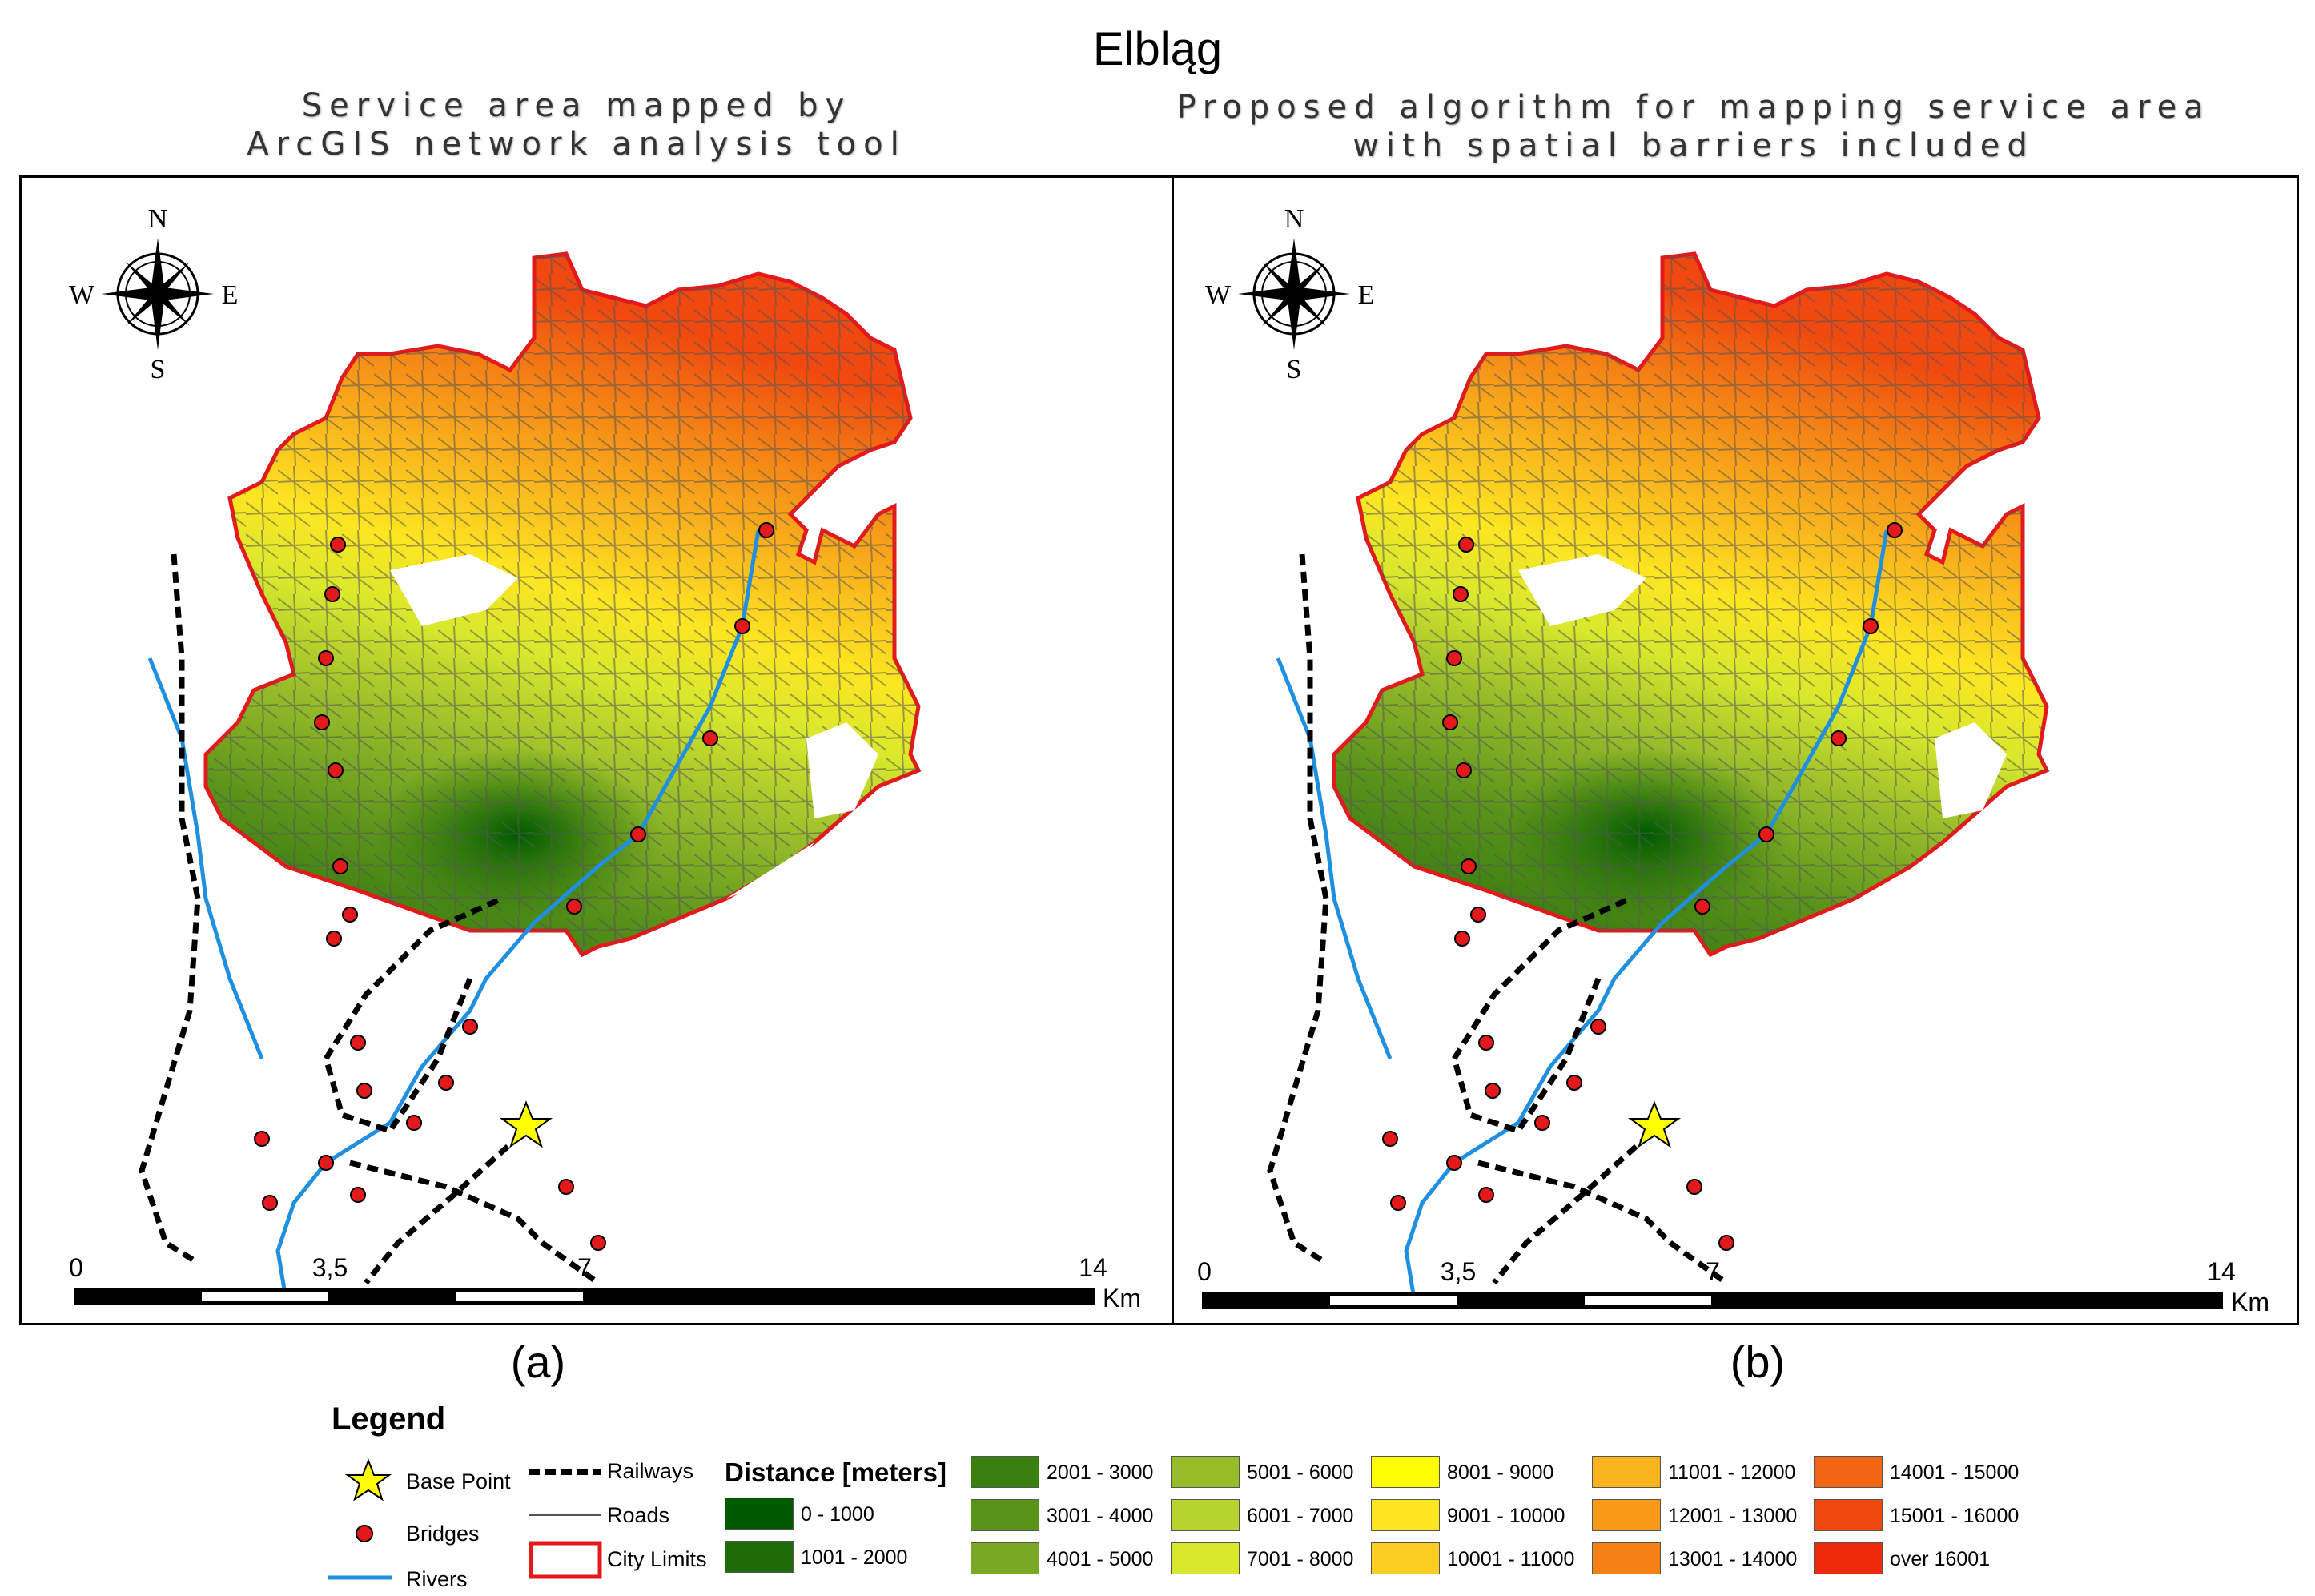 The width and height of the screenshot is (2315, 1596). I want to click on legend-title: Legend, so click(389, 1419).